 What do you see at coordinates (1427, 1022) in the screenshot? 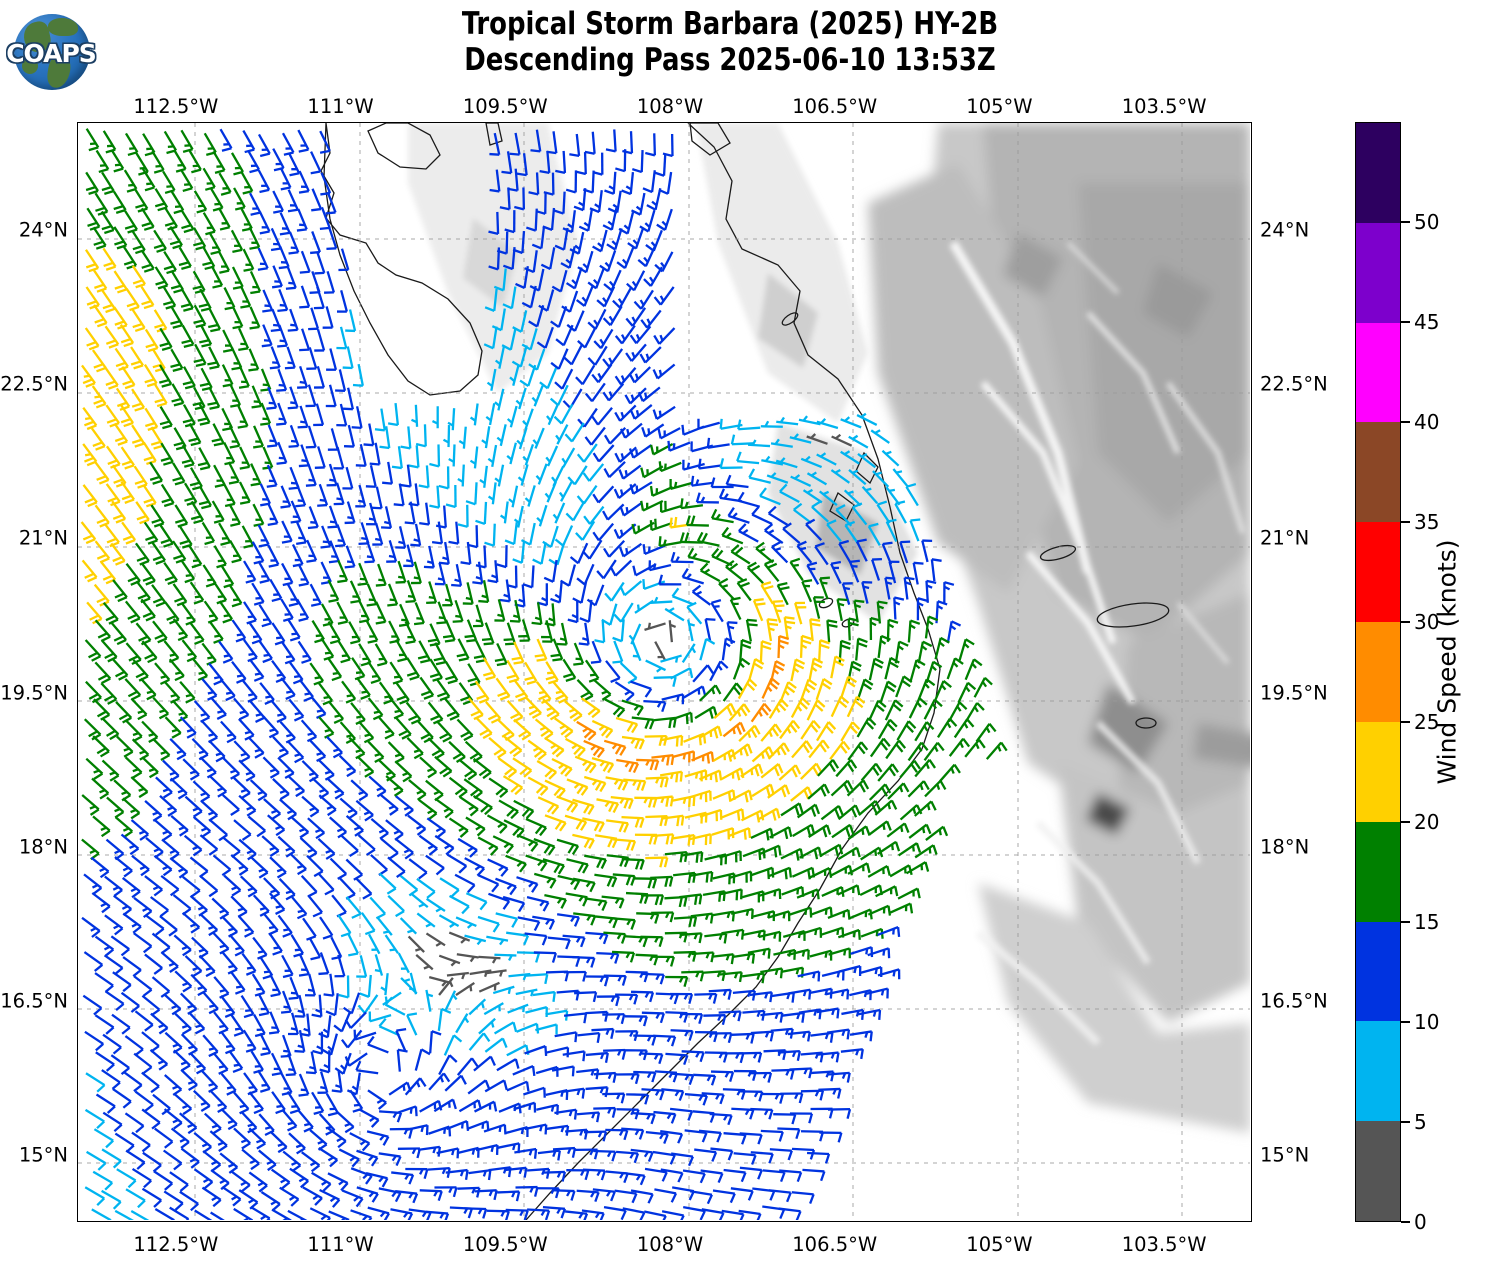
I see `colorbar-tick-label: 10` at bounding box center [1427, 1022].